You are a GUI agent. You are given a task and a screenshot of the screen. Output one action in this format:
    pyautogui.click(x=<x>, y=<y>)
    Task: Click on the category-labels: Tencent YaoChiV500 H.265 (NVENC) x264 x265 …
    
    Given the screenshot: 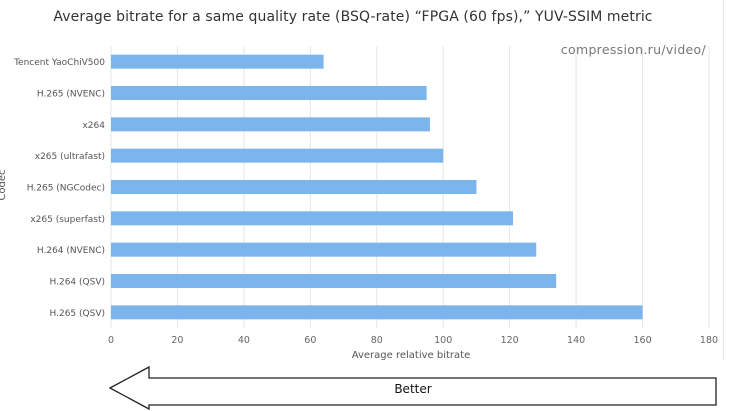 What is the action you would take?
    pyautogui.click(x=59, y=188)
    